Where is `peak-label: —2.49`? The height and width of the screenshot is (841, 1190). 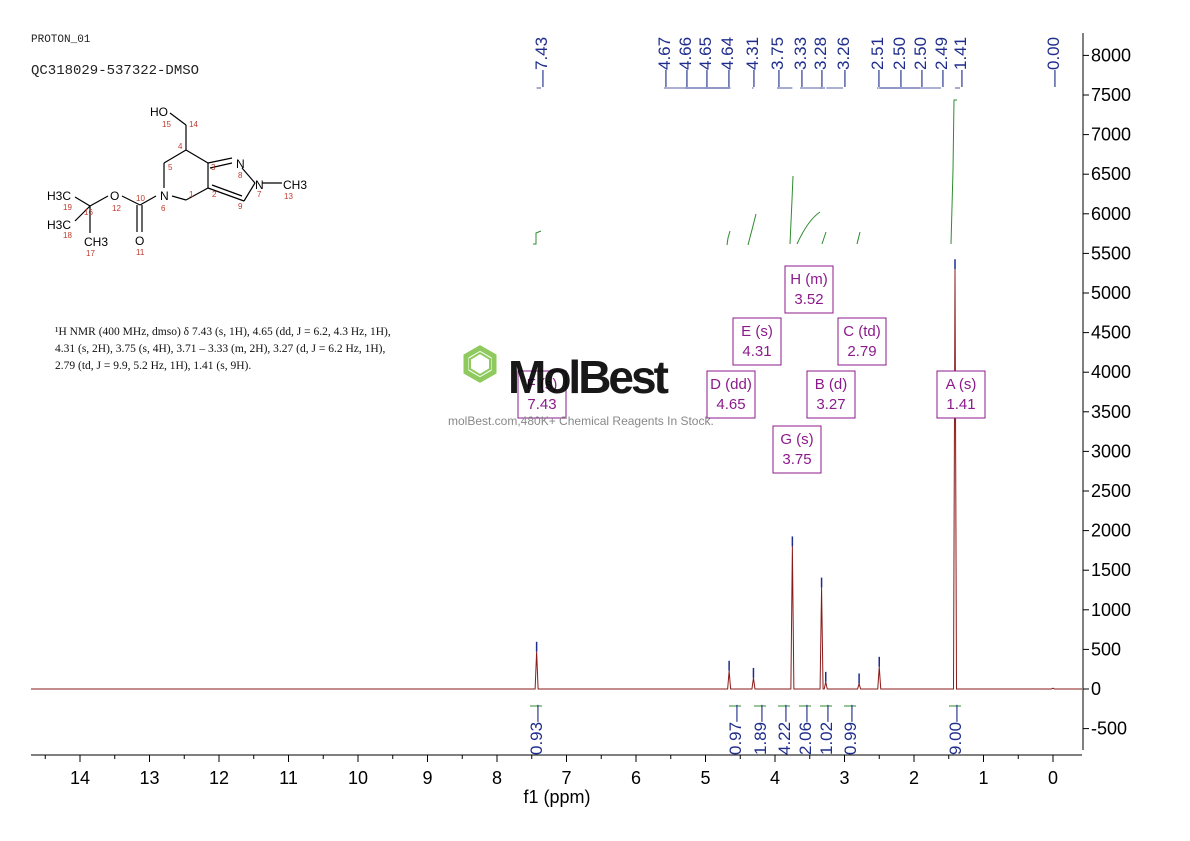 peak-label: —2.49 is located at coordinates (941, 62).